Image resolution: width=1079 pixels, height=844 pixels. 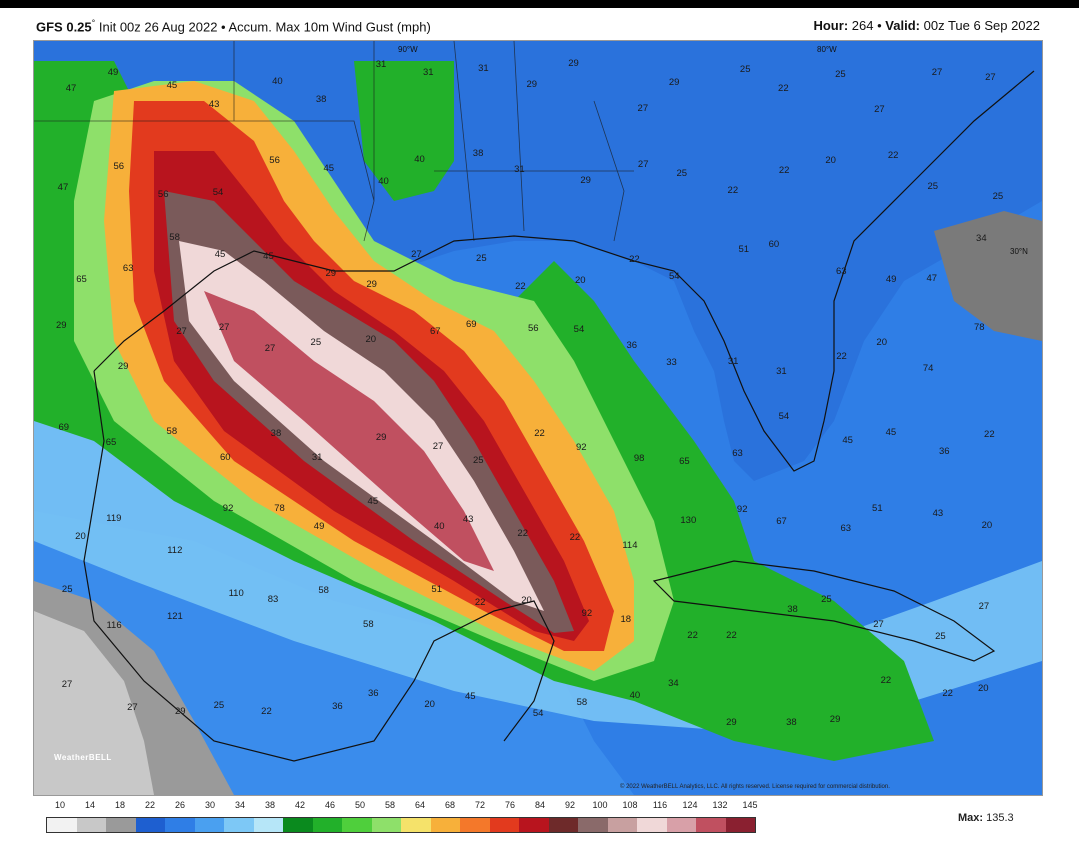 I want to click on gust-value-label: 63, so click(x=841, y=271).